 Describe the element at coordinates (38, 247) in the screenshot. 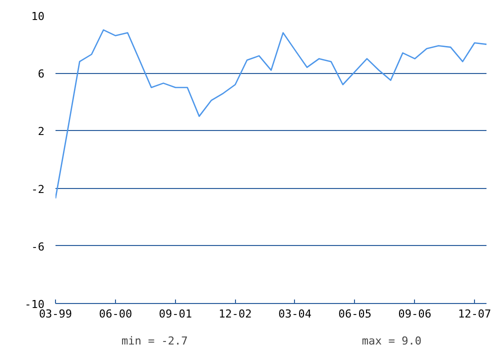

I see `y-tick-label: -6` at that location.